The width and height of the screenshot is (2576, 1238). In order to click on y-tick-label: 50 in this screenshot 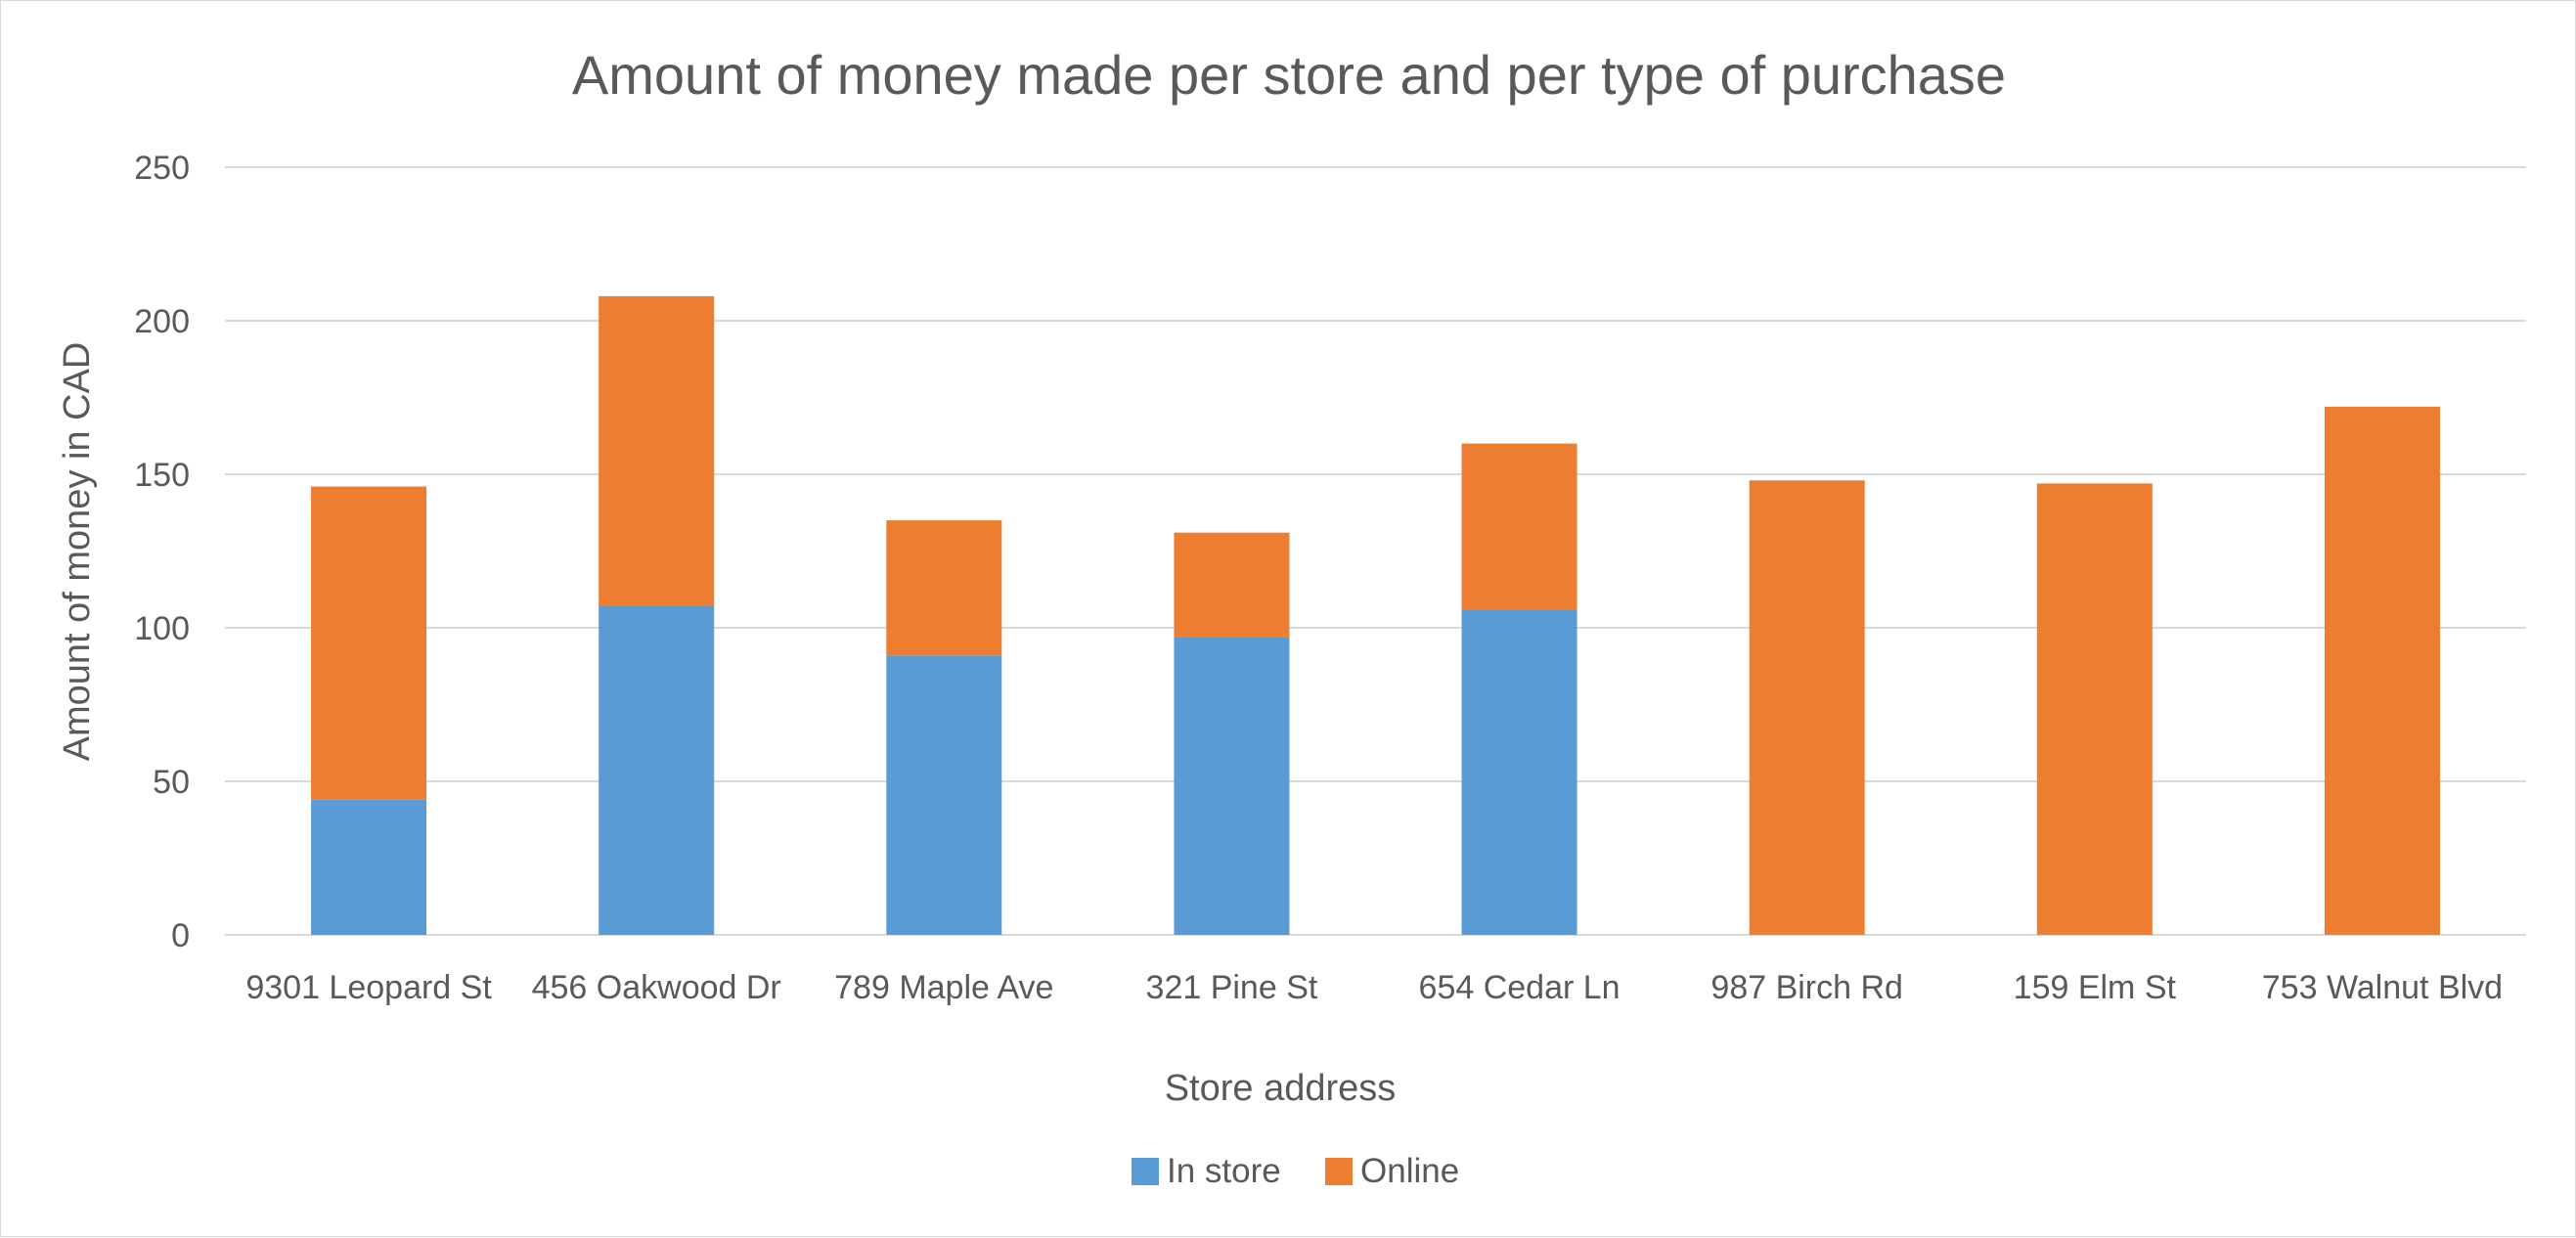, I will do `click(171, 782)`.